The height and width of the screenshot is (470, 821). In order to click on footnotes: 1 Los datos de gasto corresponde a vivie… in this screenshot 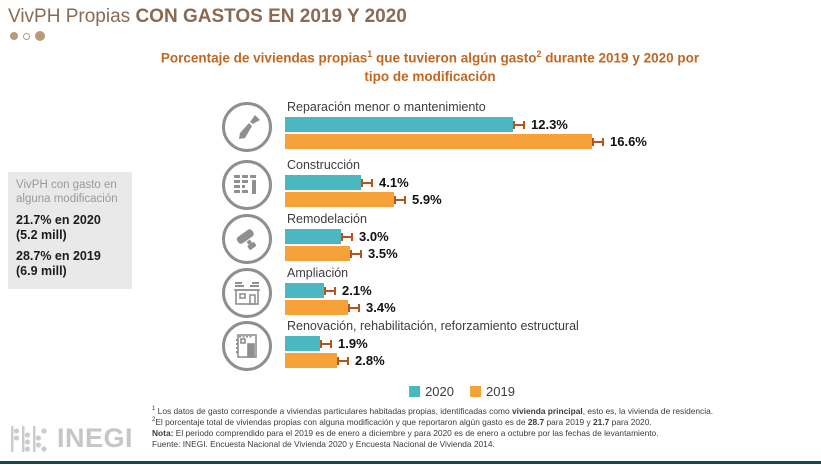, I will do `click(484, 428)`.